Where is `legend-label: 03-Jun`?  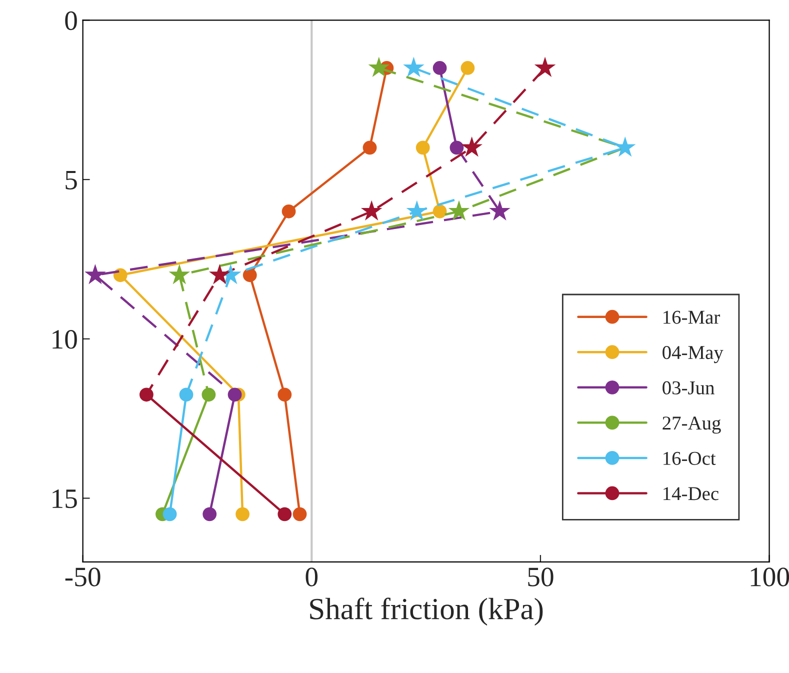 legend-label: 03-Jun is located at coordinates (688, 387).